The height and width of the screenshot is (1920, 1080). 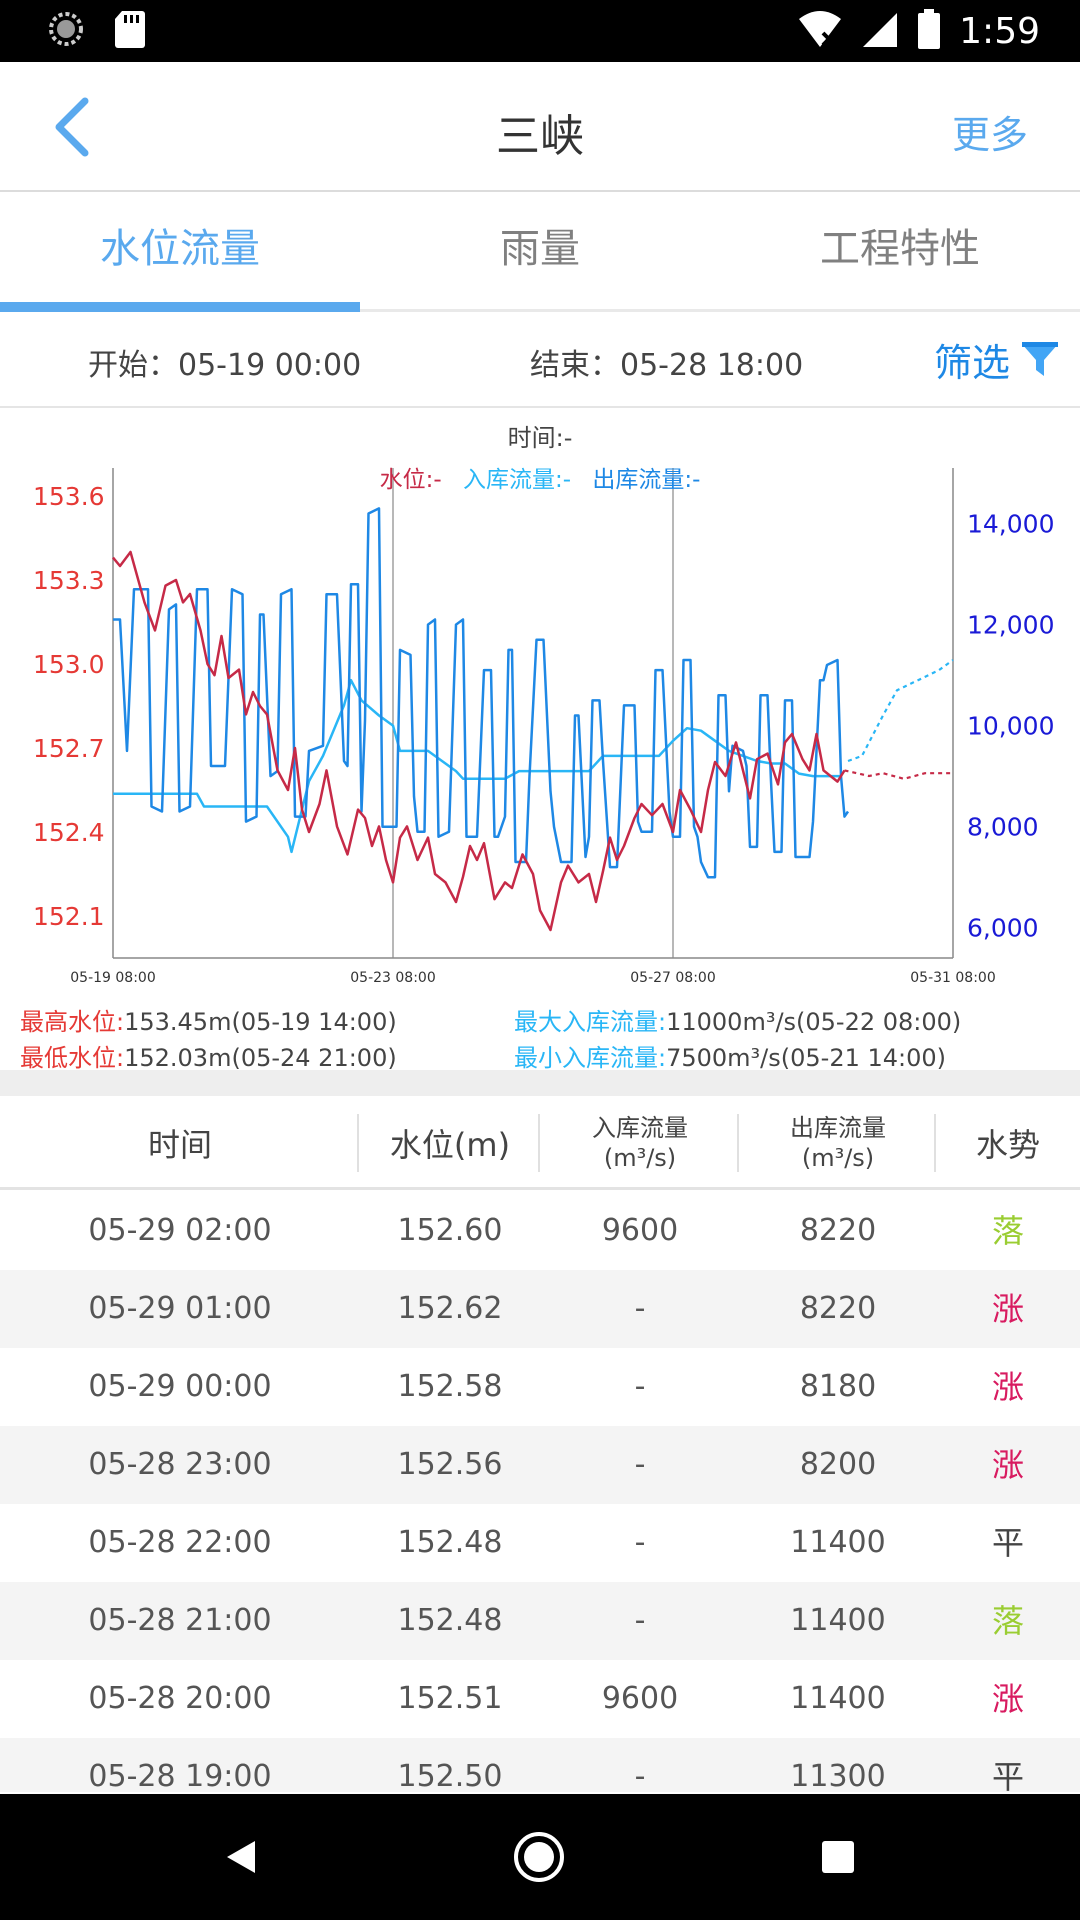 I want to click on cell-trend: 落, so click(x=1007, y=1231).